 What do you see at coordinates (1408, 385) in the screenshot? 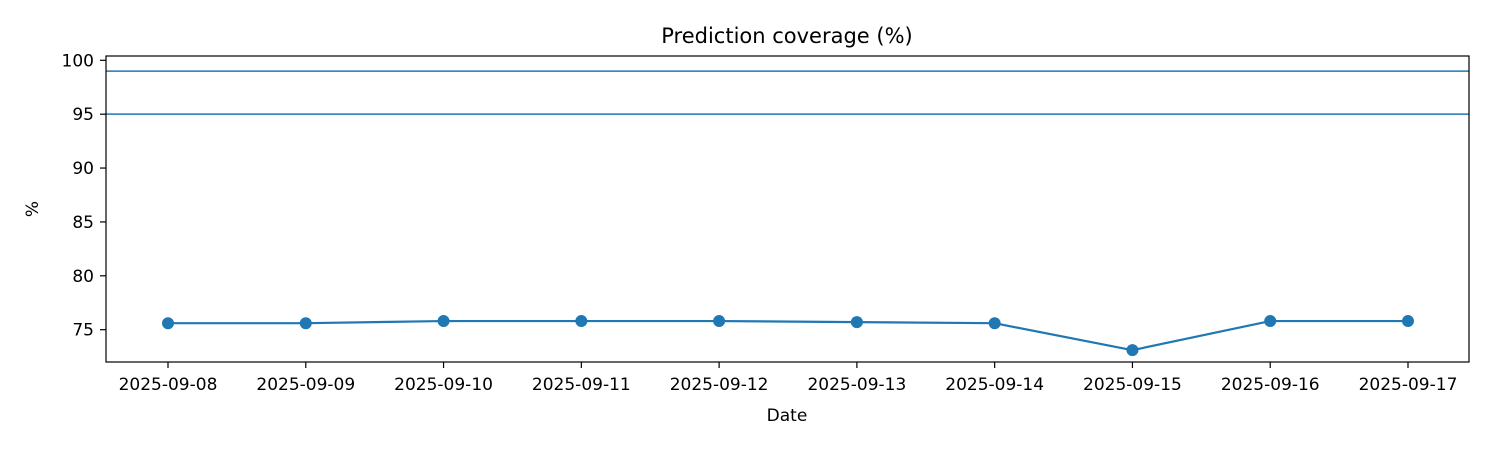
I see `x-tick-label: 2025-09-17` at bounding box center [1408, 385].